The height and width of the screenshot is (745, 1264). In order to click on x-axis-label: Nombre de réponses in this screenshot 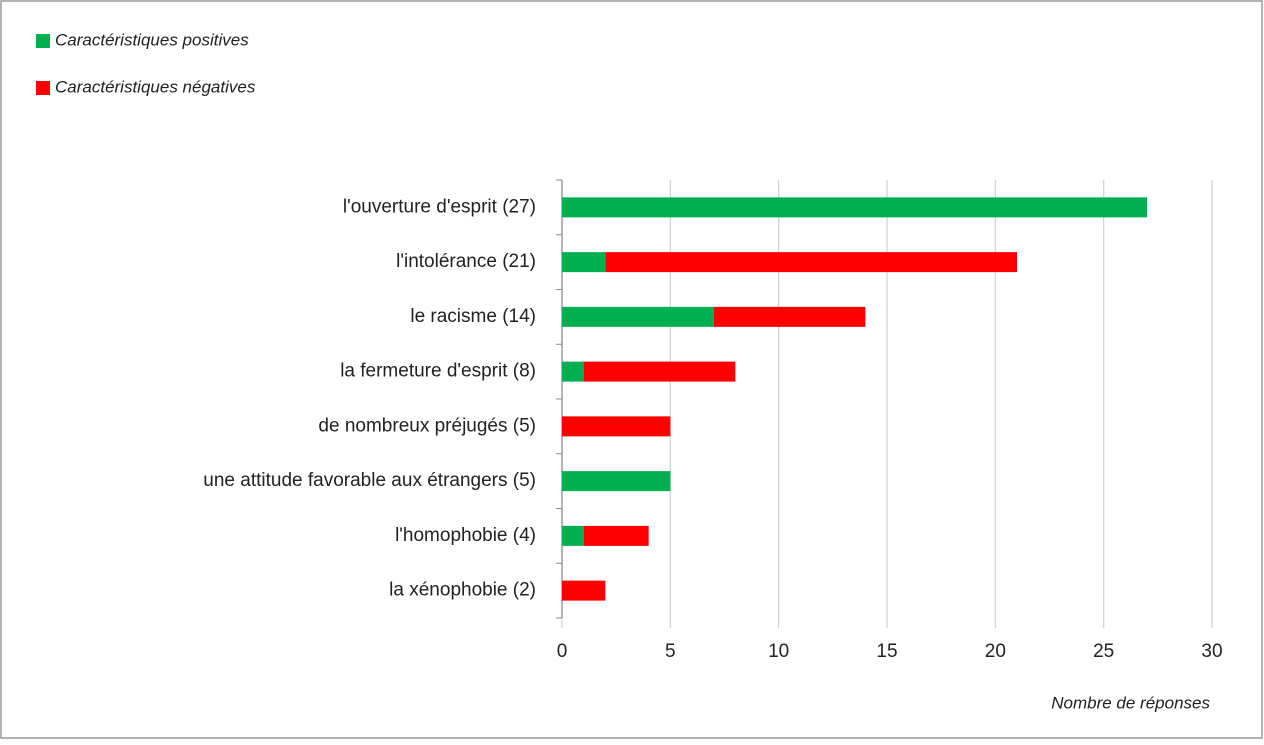, I will do `click(1130, 702)`.